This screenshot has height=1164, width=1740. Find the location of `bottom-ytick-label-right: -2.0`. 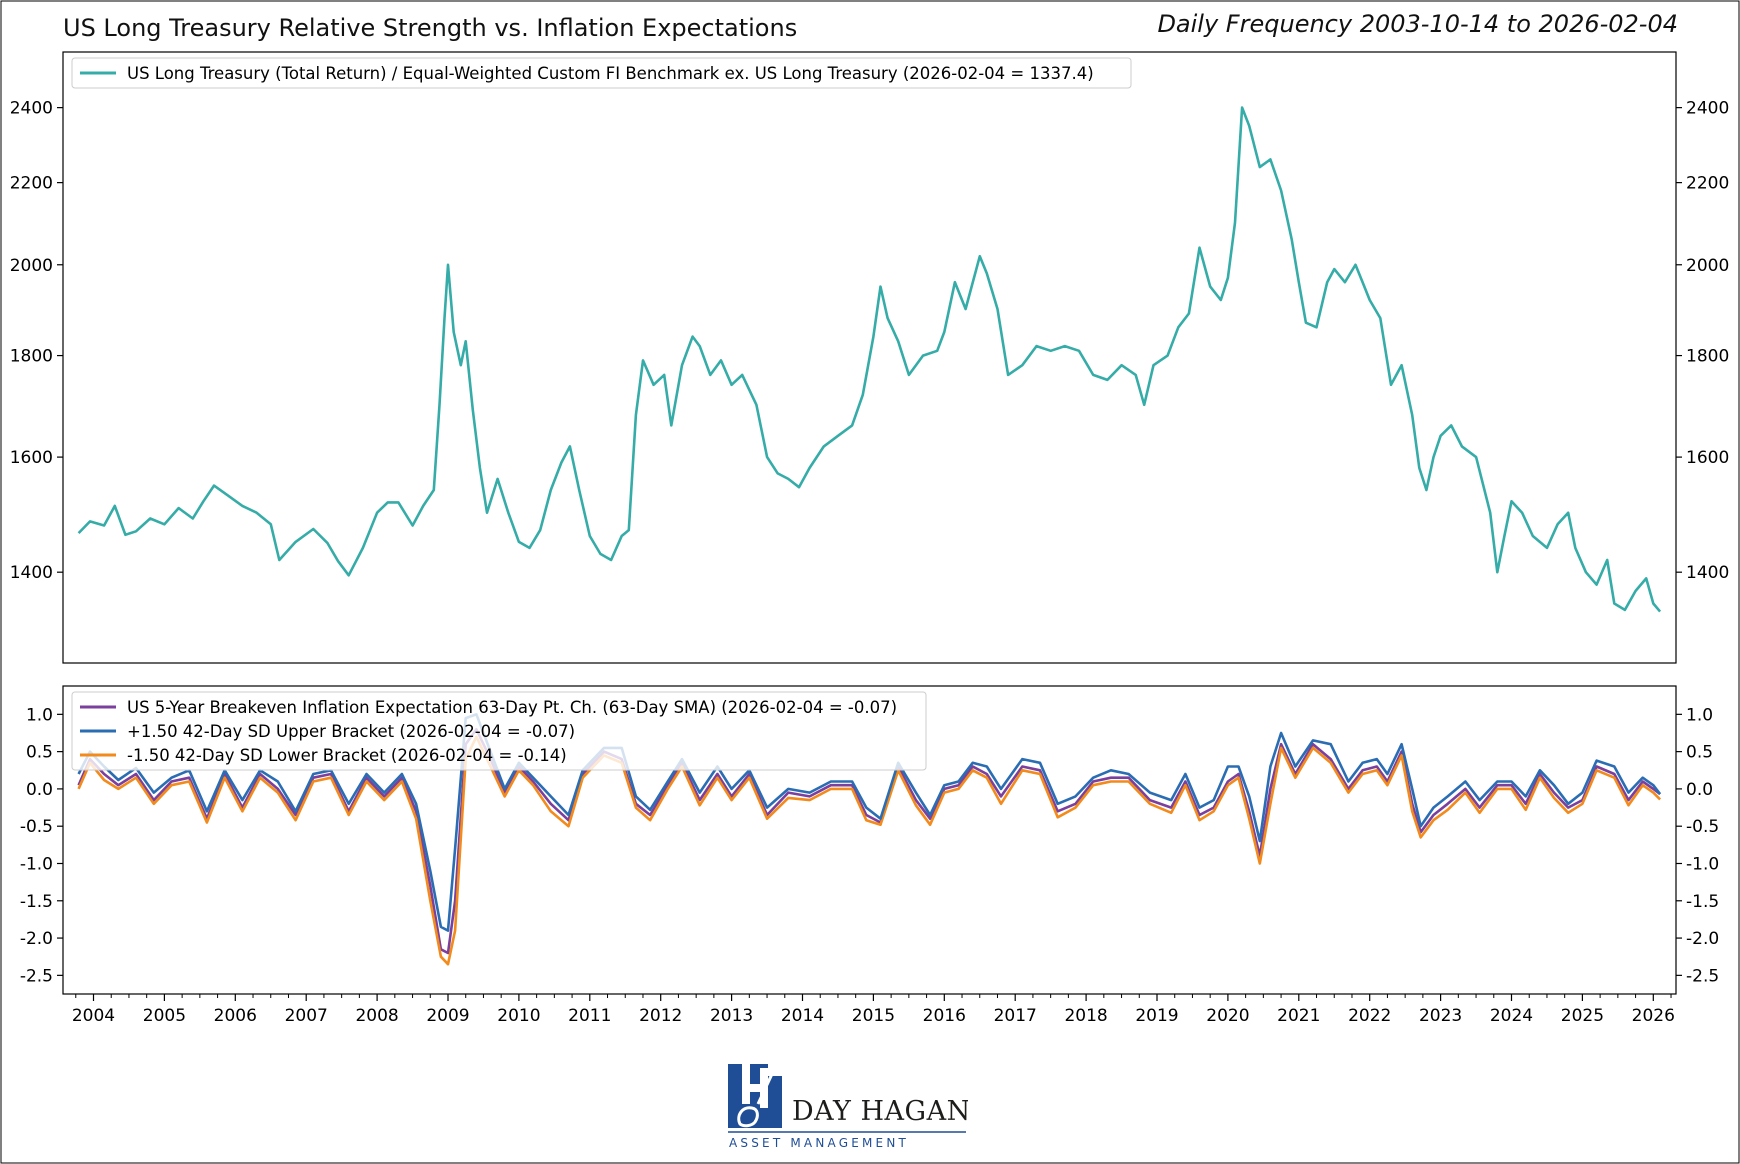

bottom-ytick-label-right: -2.0 is located at coordinates (1702, 939).